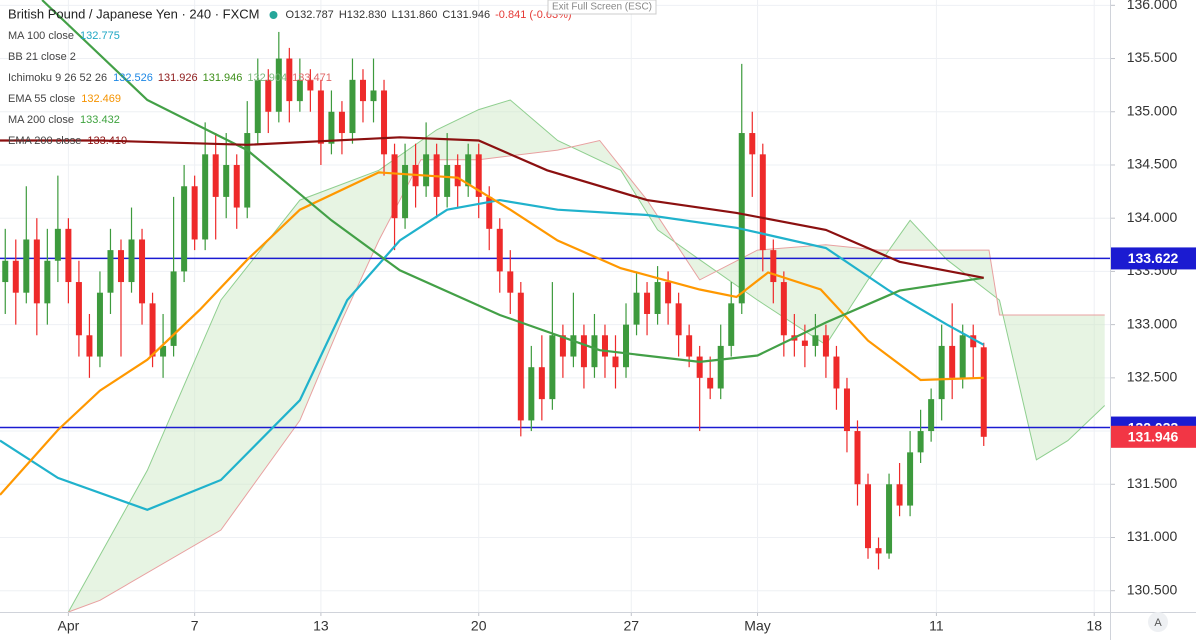 Image resolution: width=1196 pixels, height=640 pixels. What do you see at coordinates (312, 78) in the screenshot?
I see `indicator-value: 133.471` at bounding box center [312, 78].